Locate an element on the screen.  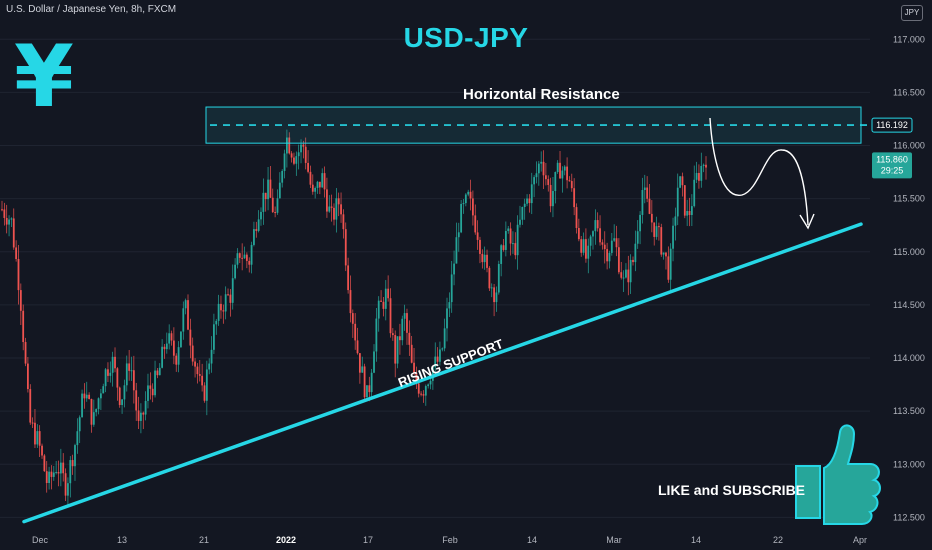
resistance-price-tag: 116.192 is located at coordinates (892, 125).